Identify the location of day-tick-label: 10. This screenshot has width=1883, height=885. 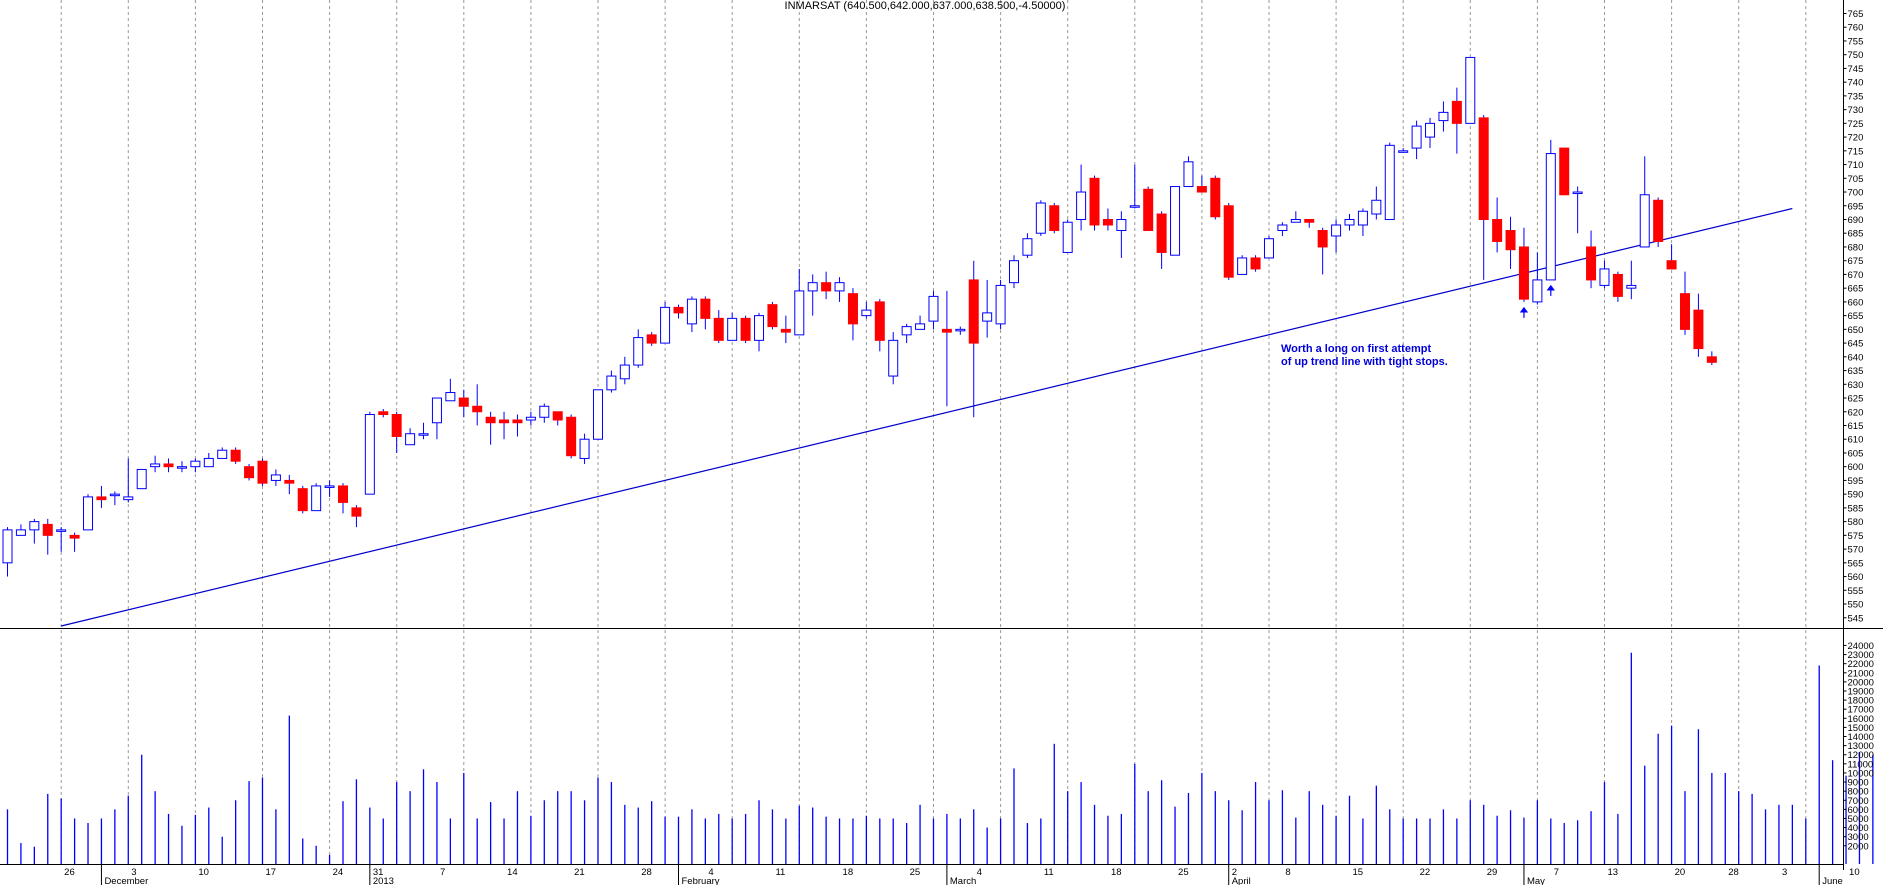
(203, 872).